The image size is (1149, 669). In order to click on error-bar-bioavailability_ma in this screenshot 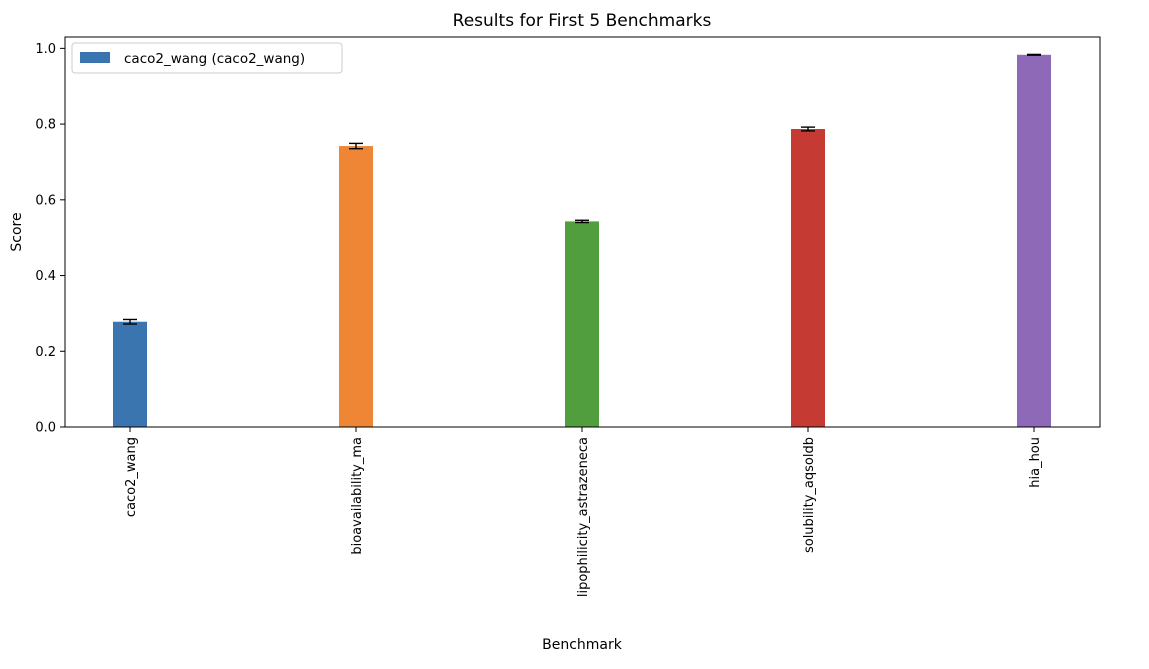, I will do `click(356, 146)`.